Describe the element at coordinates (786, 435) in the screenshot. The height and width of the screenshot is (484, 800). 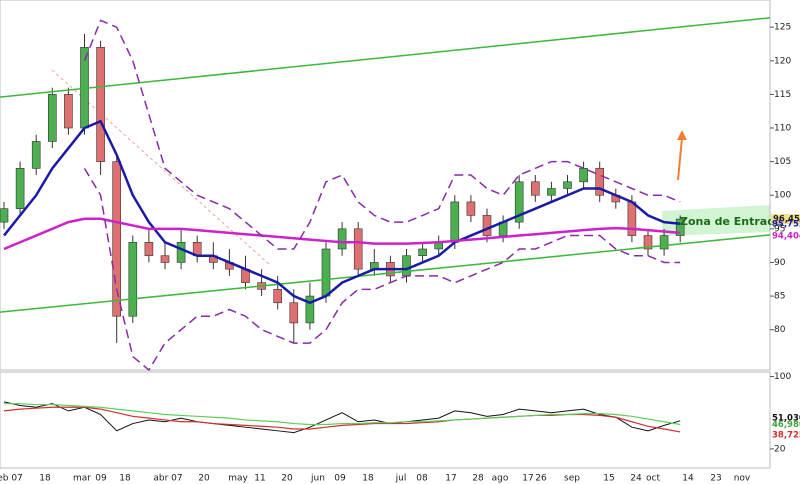
I see `value-tag: 38,725` at that location.